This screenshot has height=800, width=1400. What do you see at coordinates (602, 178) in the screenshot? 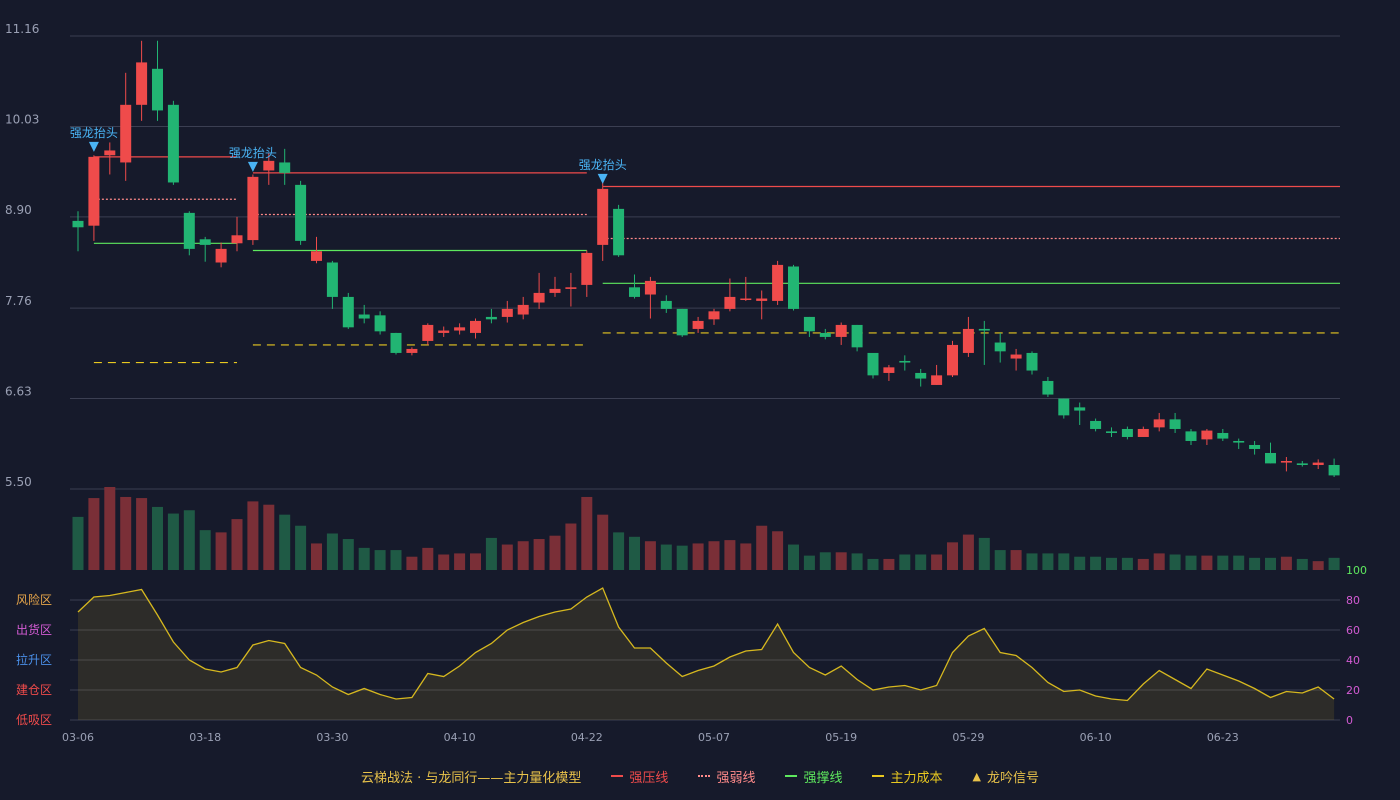
I see `signal-arrow-icon` at bounding box center [602, 178].